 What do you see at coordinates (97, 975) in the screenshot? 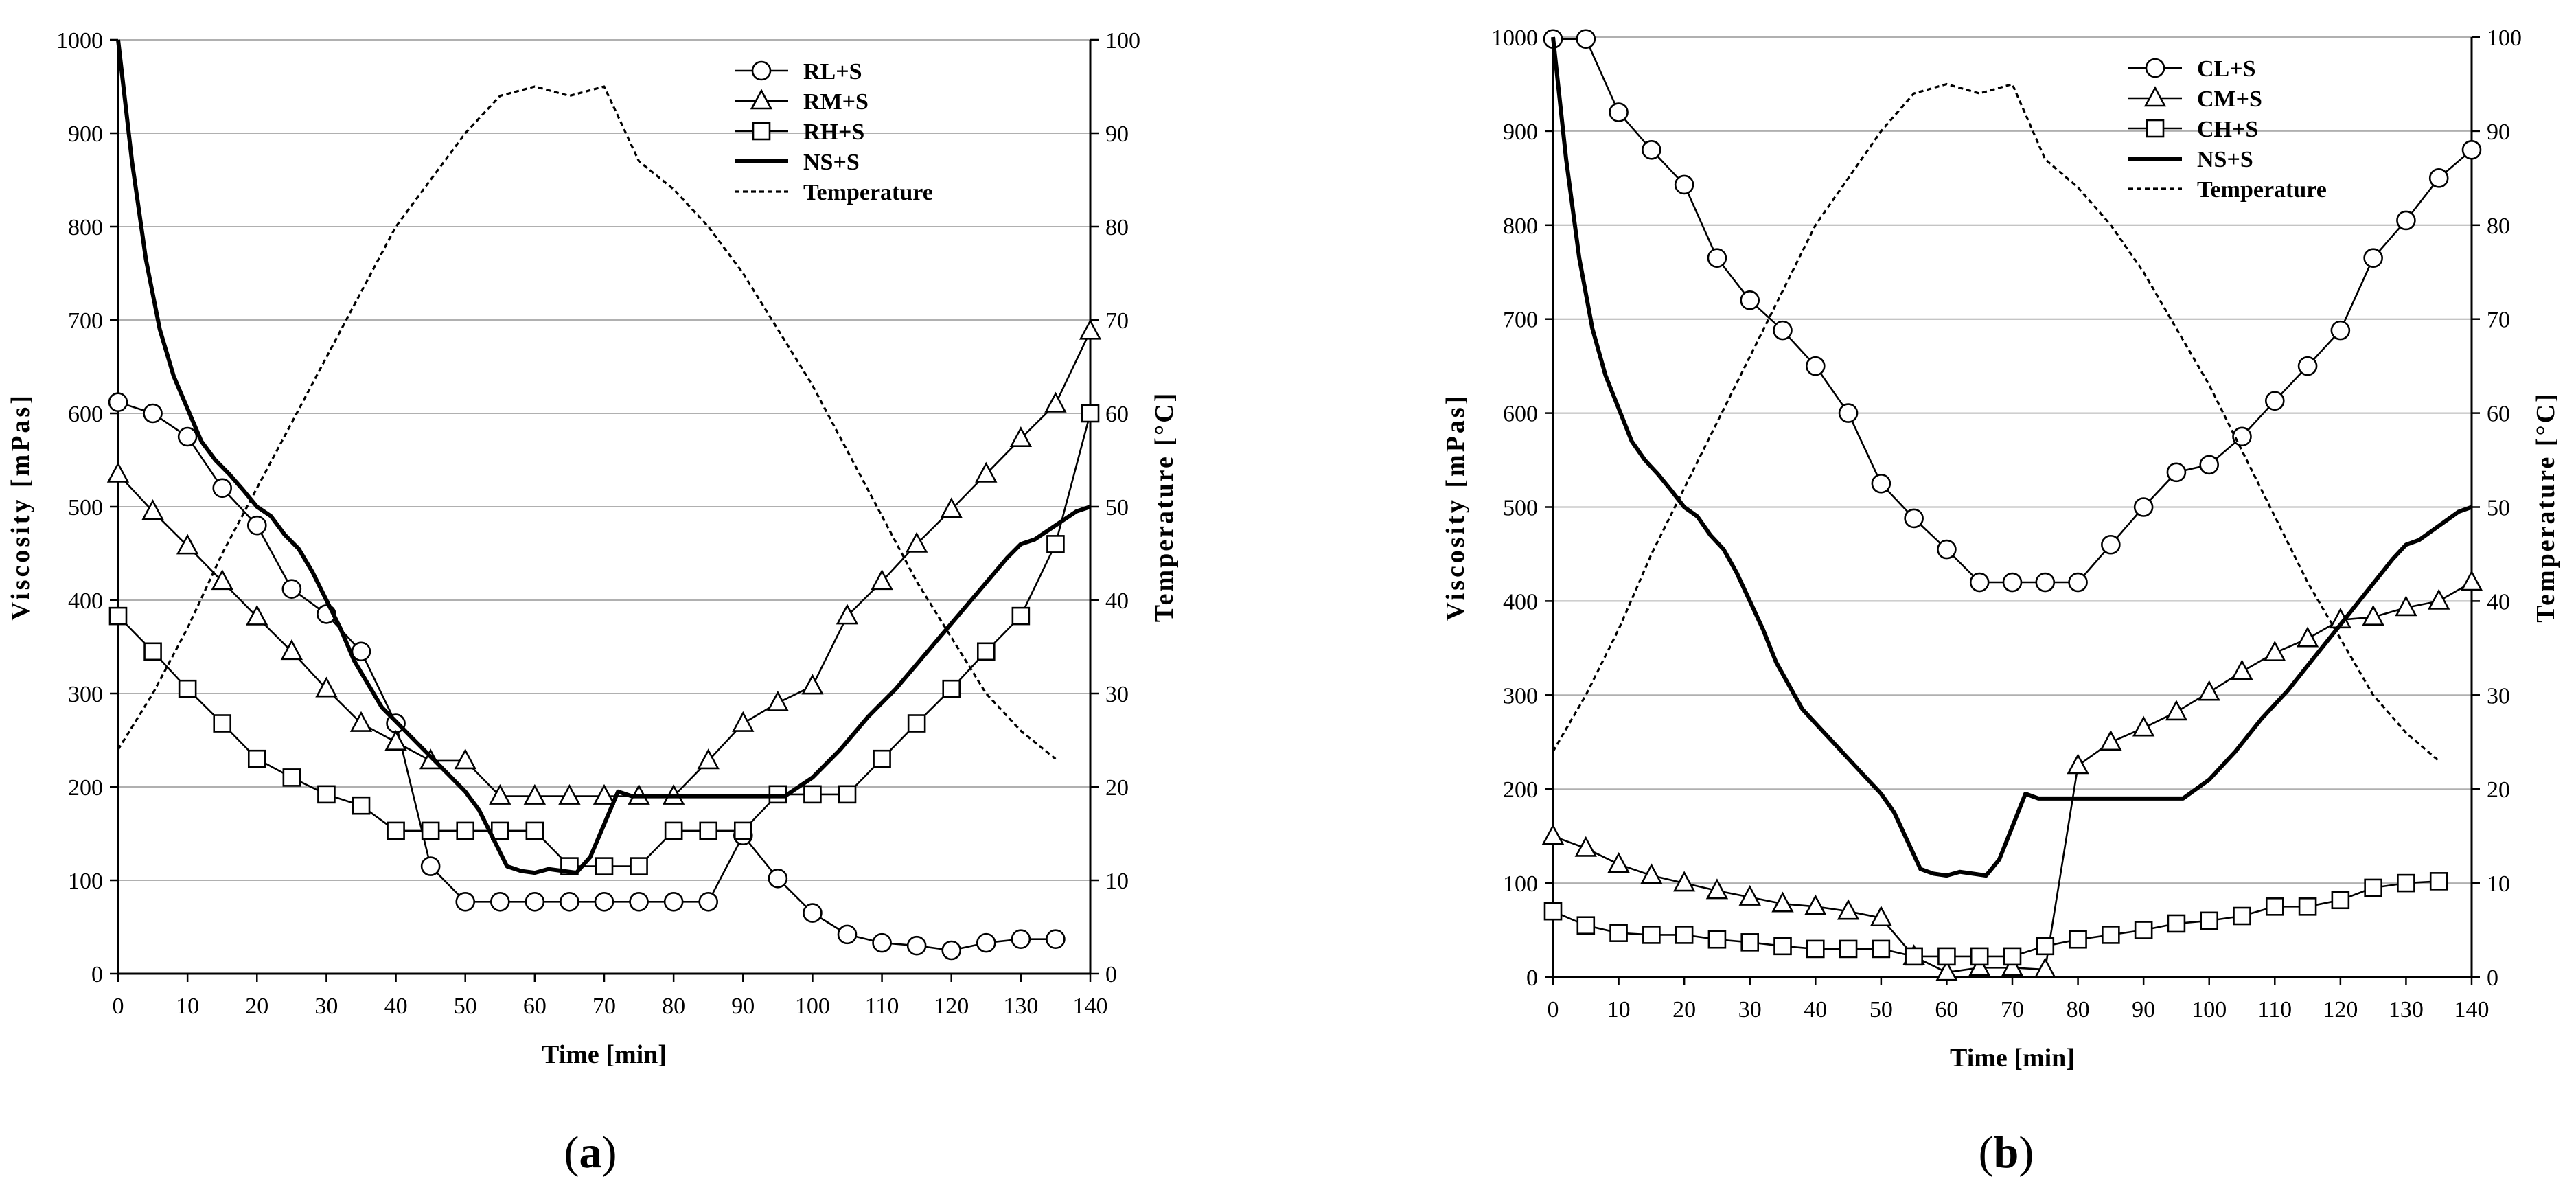
I see `y-tick-label: 0` at bounding box center [97, 975].